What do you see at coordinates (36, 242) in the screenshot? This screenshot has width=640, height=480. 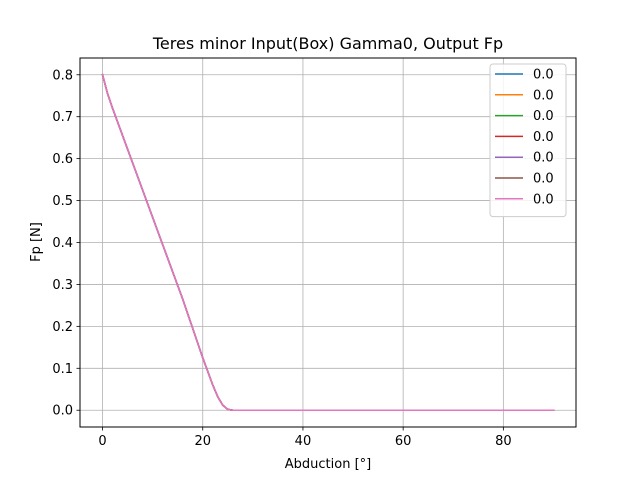 I see `y-axis-label: Fp [N]` at bounding box center [36, 242].